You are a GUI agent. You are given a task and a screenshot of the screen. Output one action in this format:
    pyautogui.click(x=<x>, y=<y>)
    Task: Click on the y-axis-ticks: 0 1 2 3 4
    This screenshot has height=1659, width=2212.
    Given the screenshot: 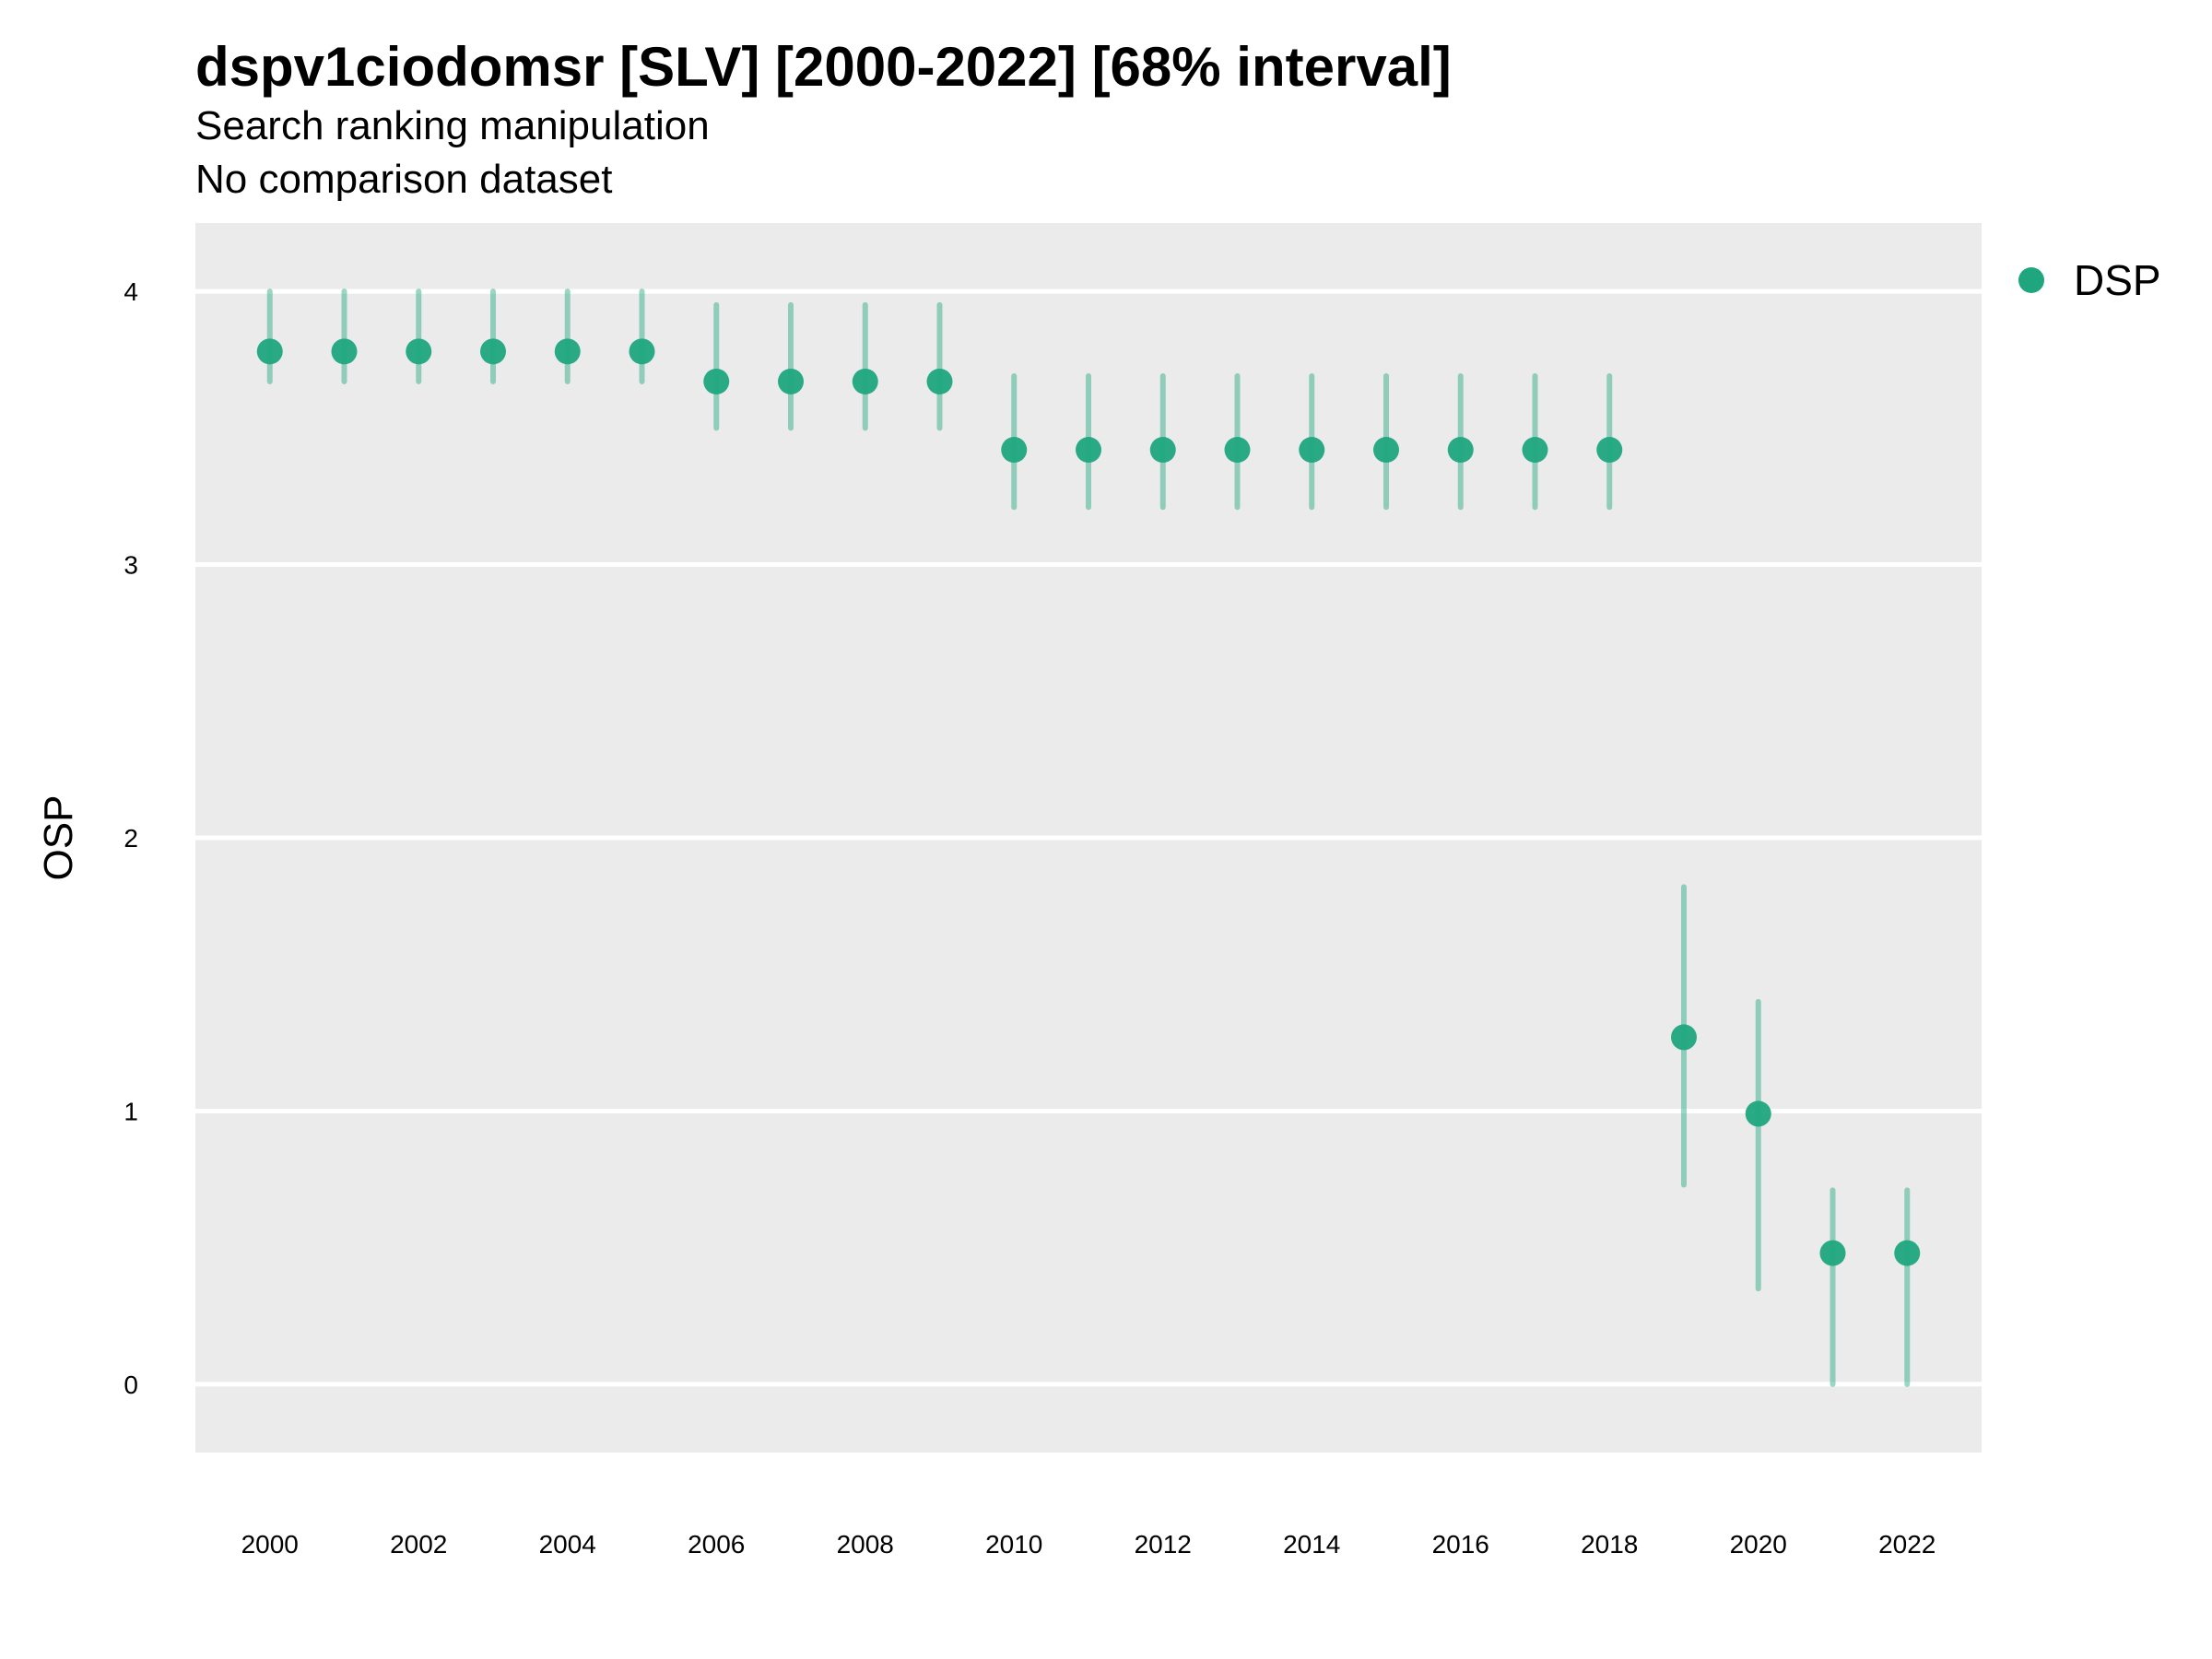 What is the action you would take?
    pyautogui.click(x=131, y=838)
    